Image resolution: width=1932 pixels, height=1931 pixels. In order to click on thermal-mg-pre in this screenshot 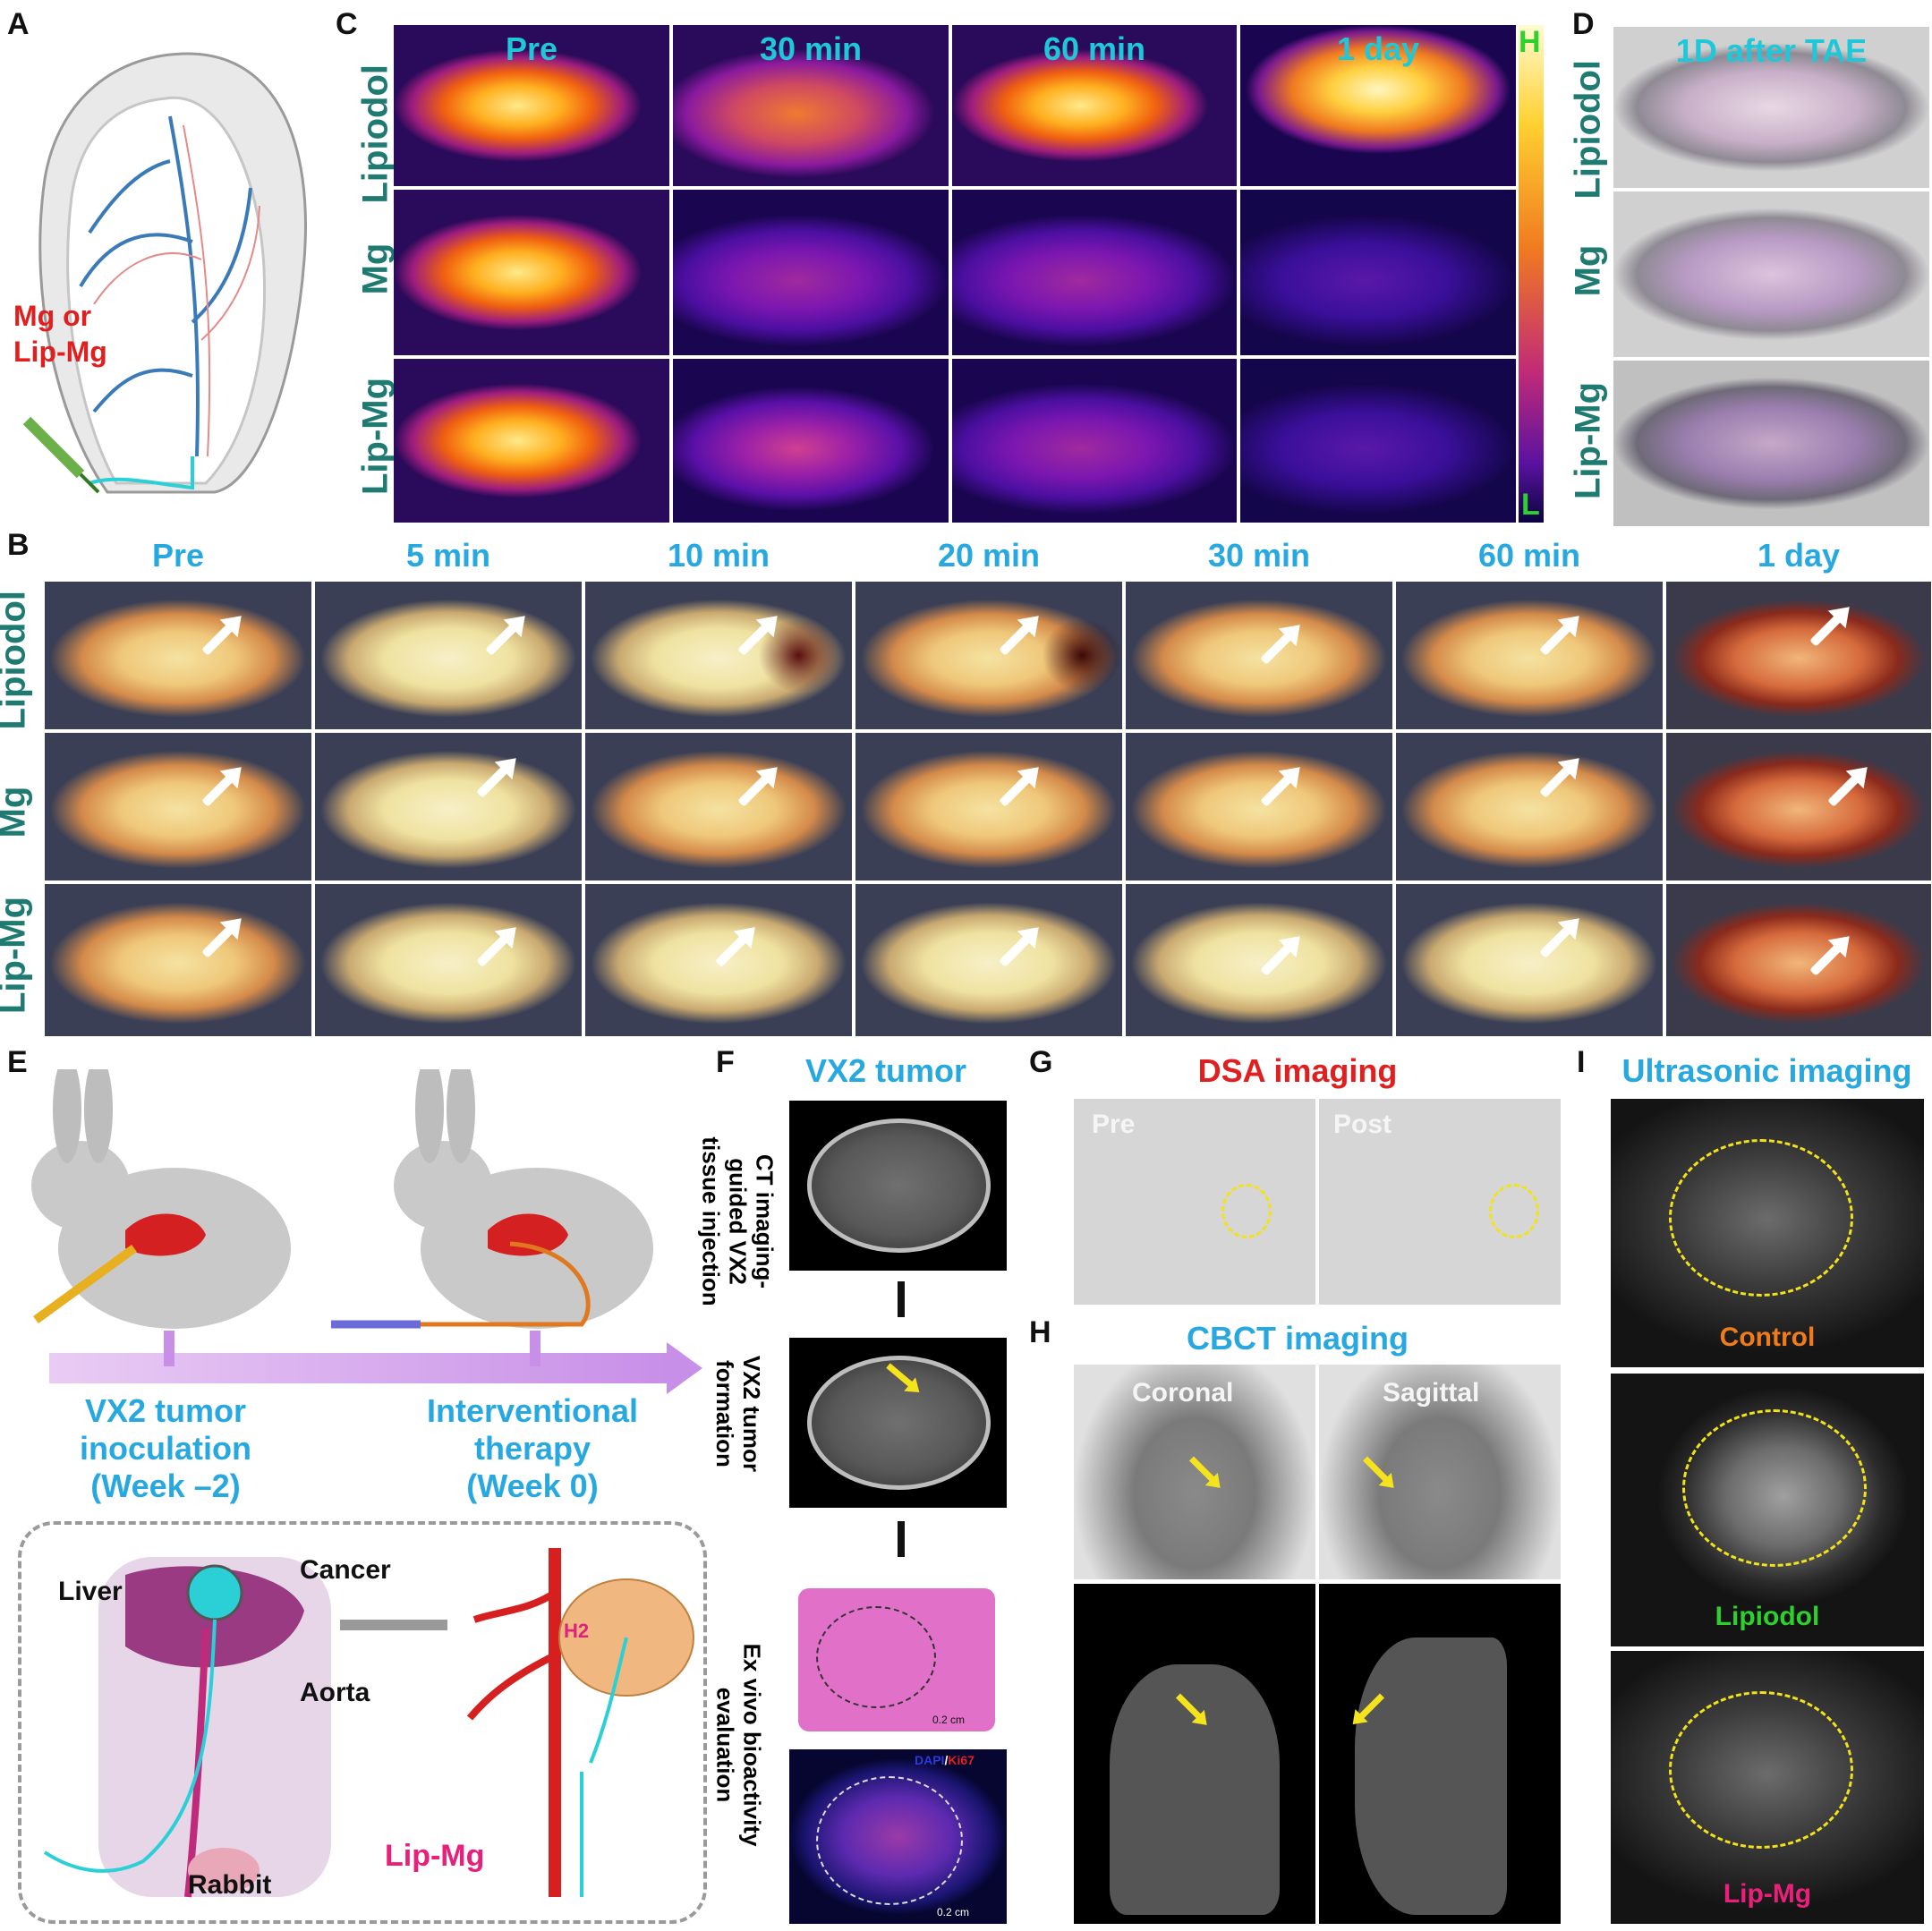, I will do `click(531, 272)`.